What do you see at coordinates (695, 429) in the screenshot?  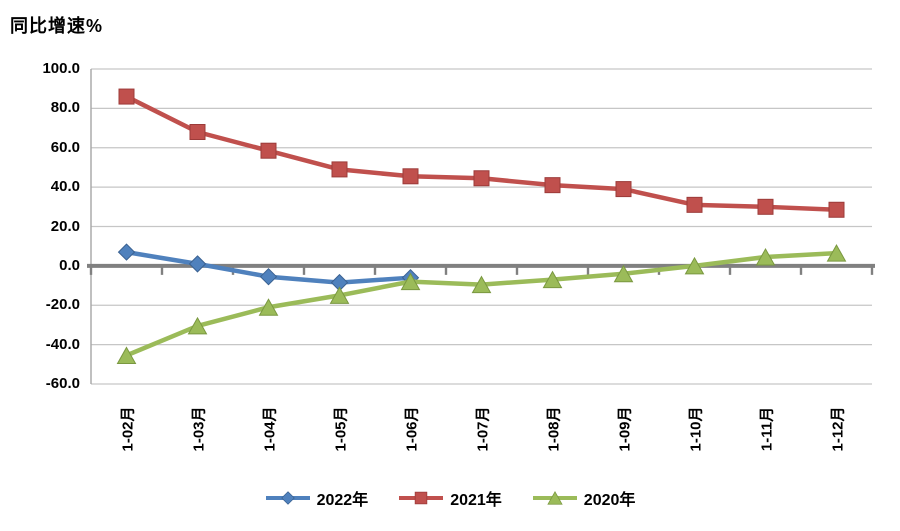 I see `x-tick-label: 1-10月` at bounding box center [695, 429].